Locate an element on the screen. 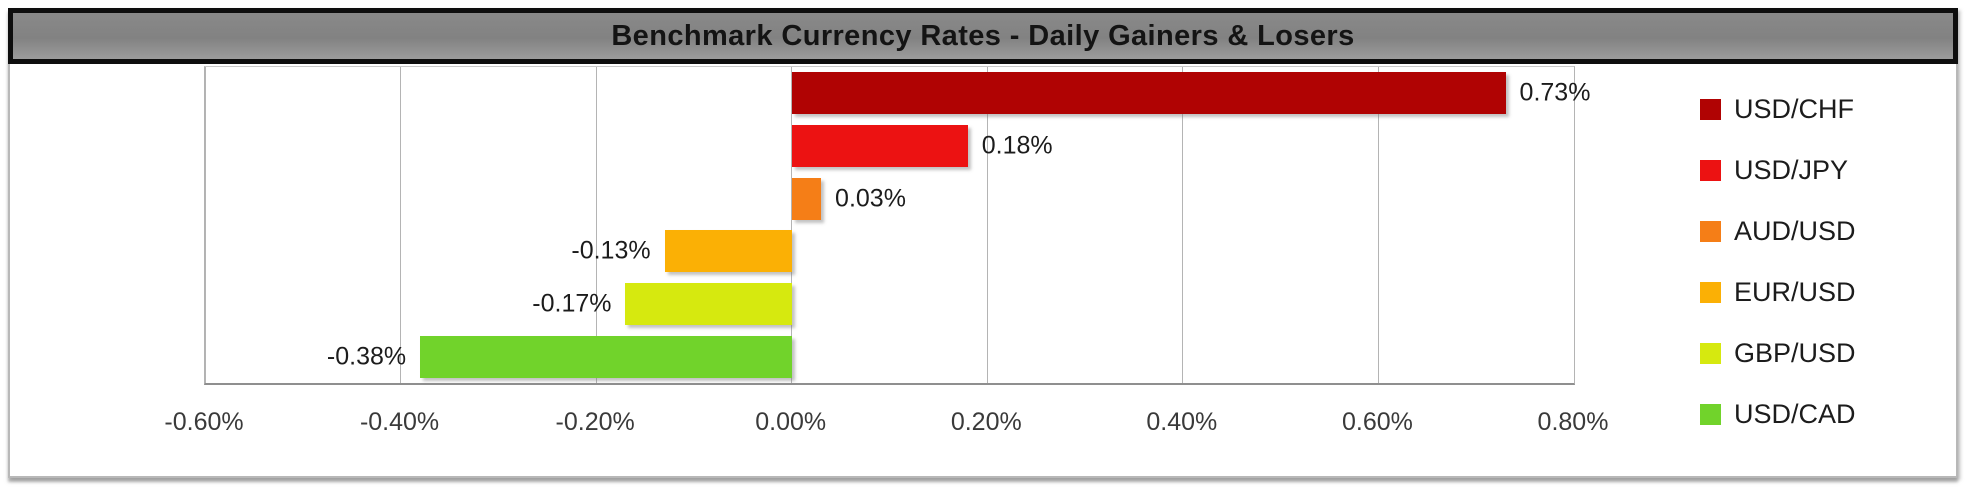 The width and height of the screenshot is (1968, 495). bar-aud-usd is located at coordinates (806, 198).